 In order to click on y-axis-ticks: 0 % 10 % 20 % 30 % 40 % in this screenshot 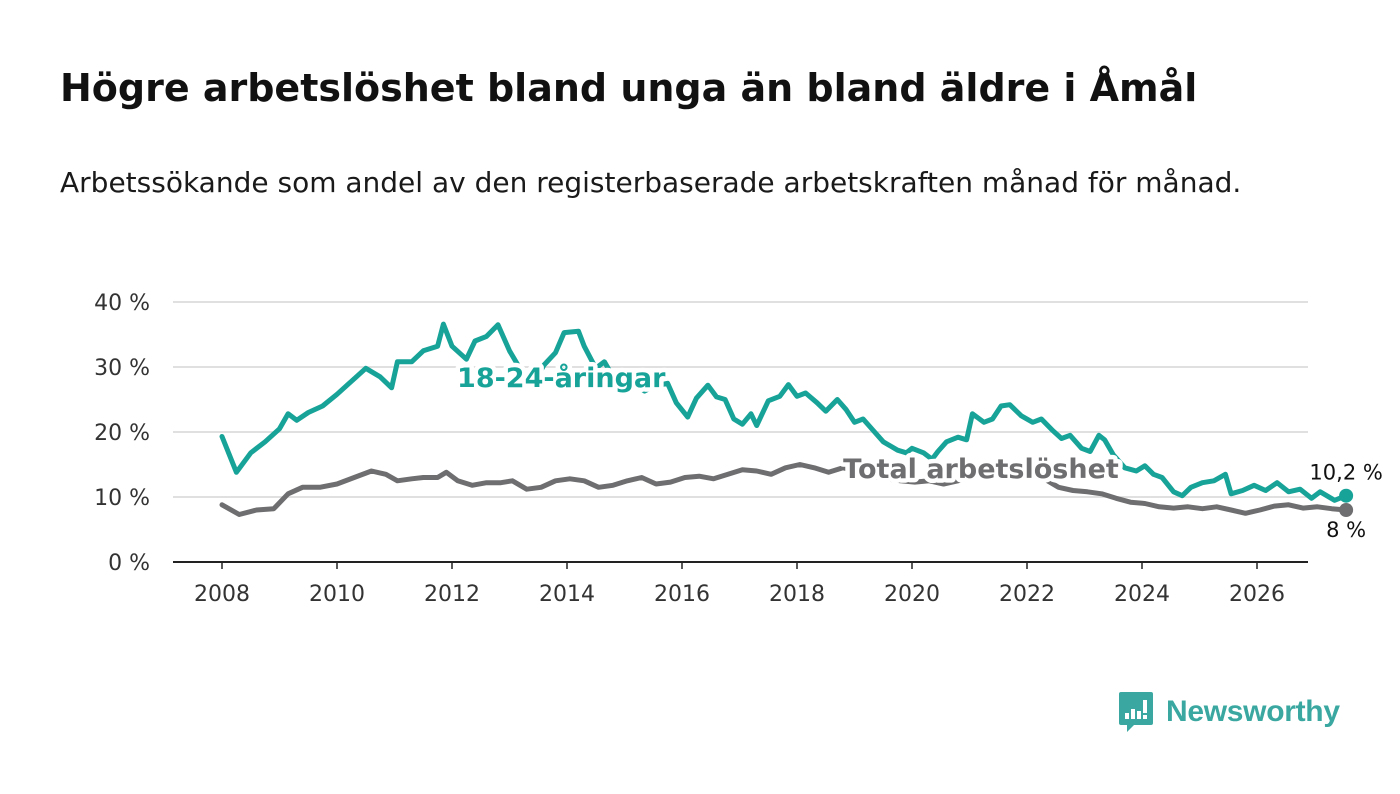, I will do `click(122, 433)`.